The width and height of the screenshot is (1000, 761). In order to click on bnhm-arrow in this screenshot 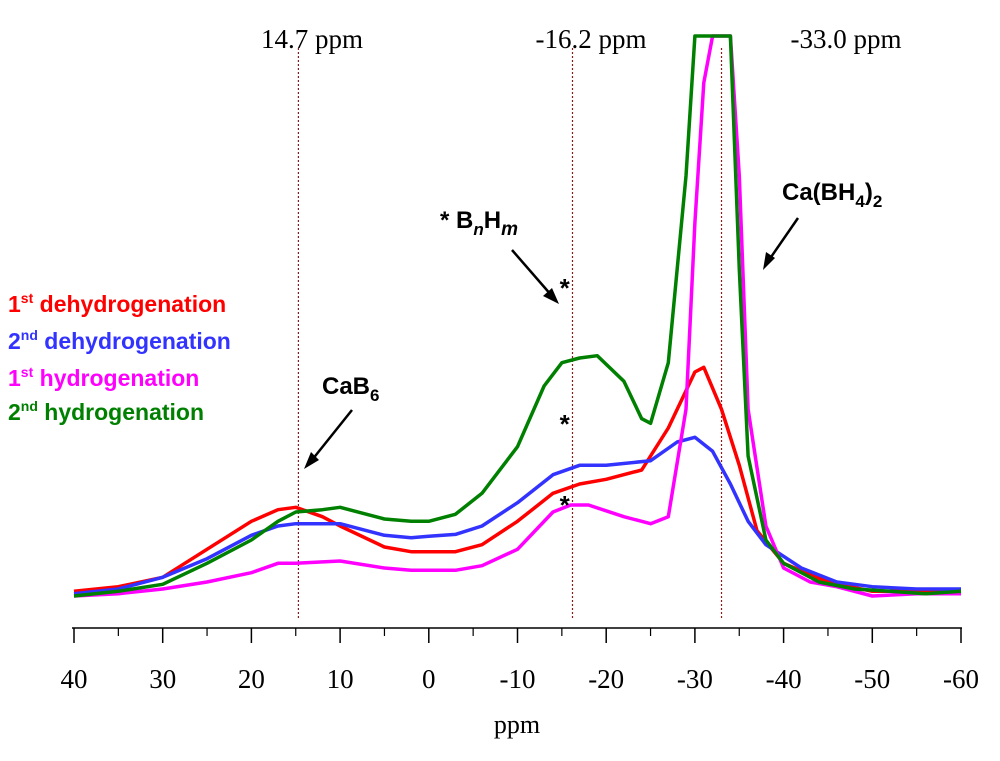, I will do `click(532, 273)`.